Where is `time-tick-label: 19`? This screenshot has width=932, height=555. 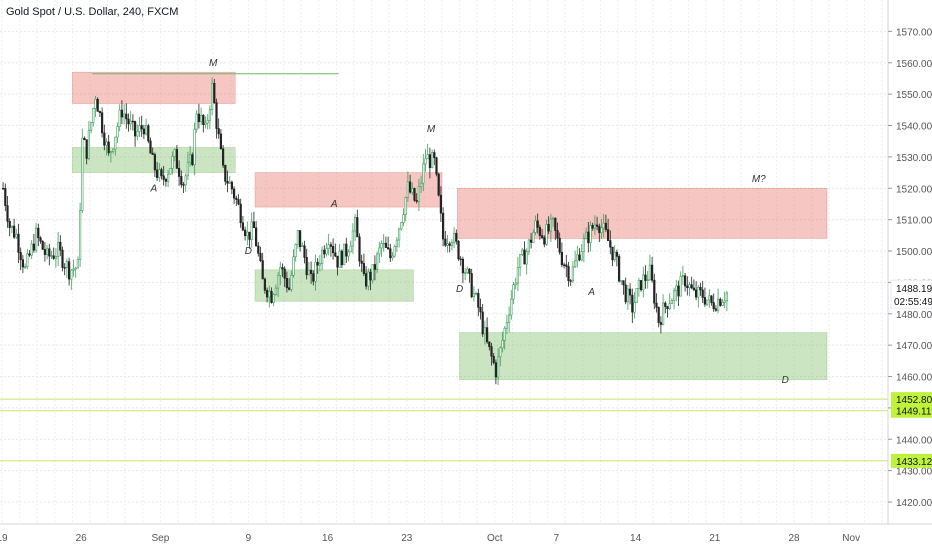
time-tick-label: 19 is located at coordinates (4, 538).